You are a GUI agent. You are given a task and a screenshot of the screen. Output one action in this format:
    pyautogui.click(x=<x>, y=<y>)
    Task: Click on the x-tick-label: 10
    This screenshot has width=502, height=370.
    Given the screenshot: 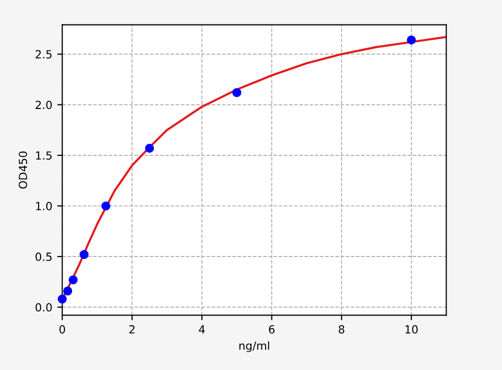 What is the action you would take?
    pyautogui.click(x=412, y=329)
    